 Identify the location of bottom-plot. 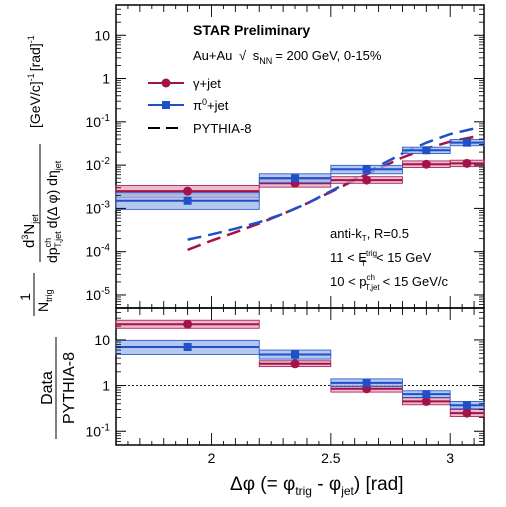
(300, 368).